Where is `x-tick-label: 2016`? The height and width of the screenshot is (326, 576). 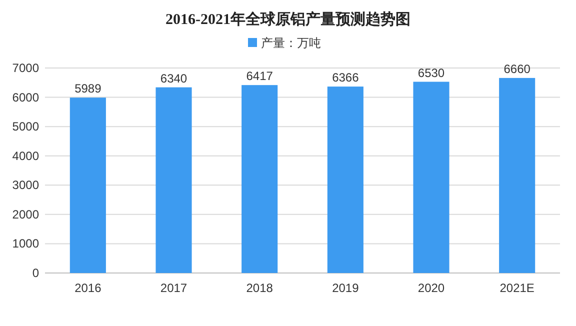 x-tick-label: 2016 is located at coordinates (88, 288).